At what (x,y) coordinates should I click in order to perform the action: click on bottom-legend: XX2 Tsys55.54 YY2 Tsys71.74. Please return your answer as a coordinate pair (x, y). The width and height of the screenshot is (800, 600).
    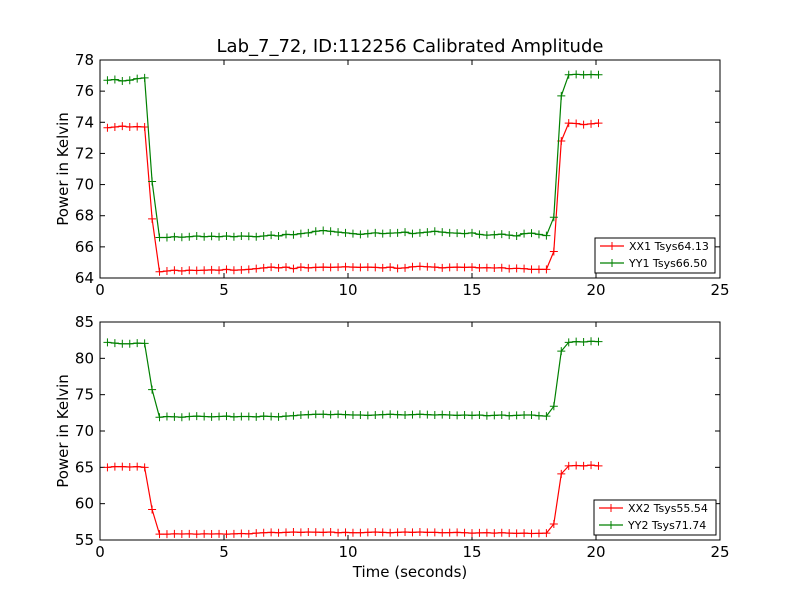
    Looking at the image, I should click on (655, 517).